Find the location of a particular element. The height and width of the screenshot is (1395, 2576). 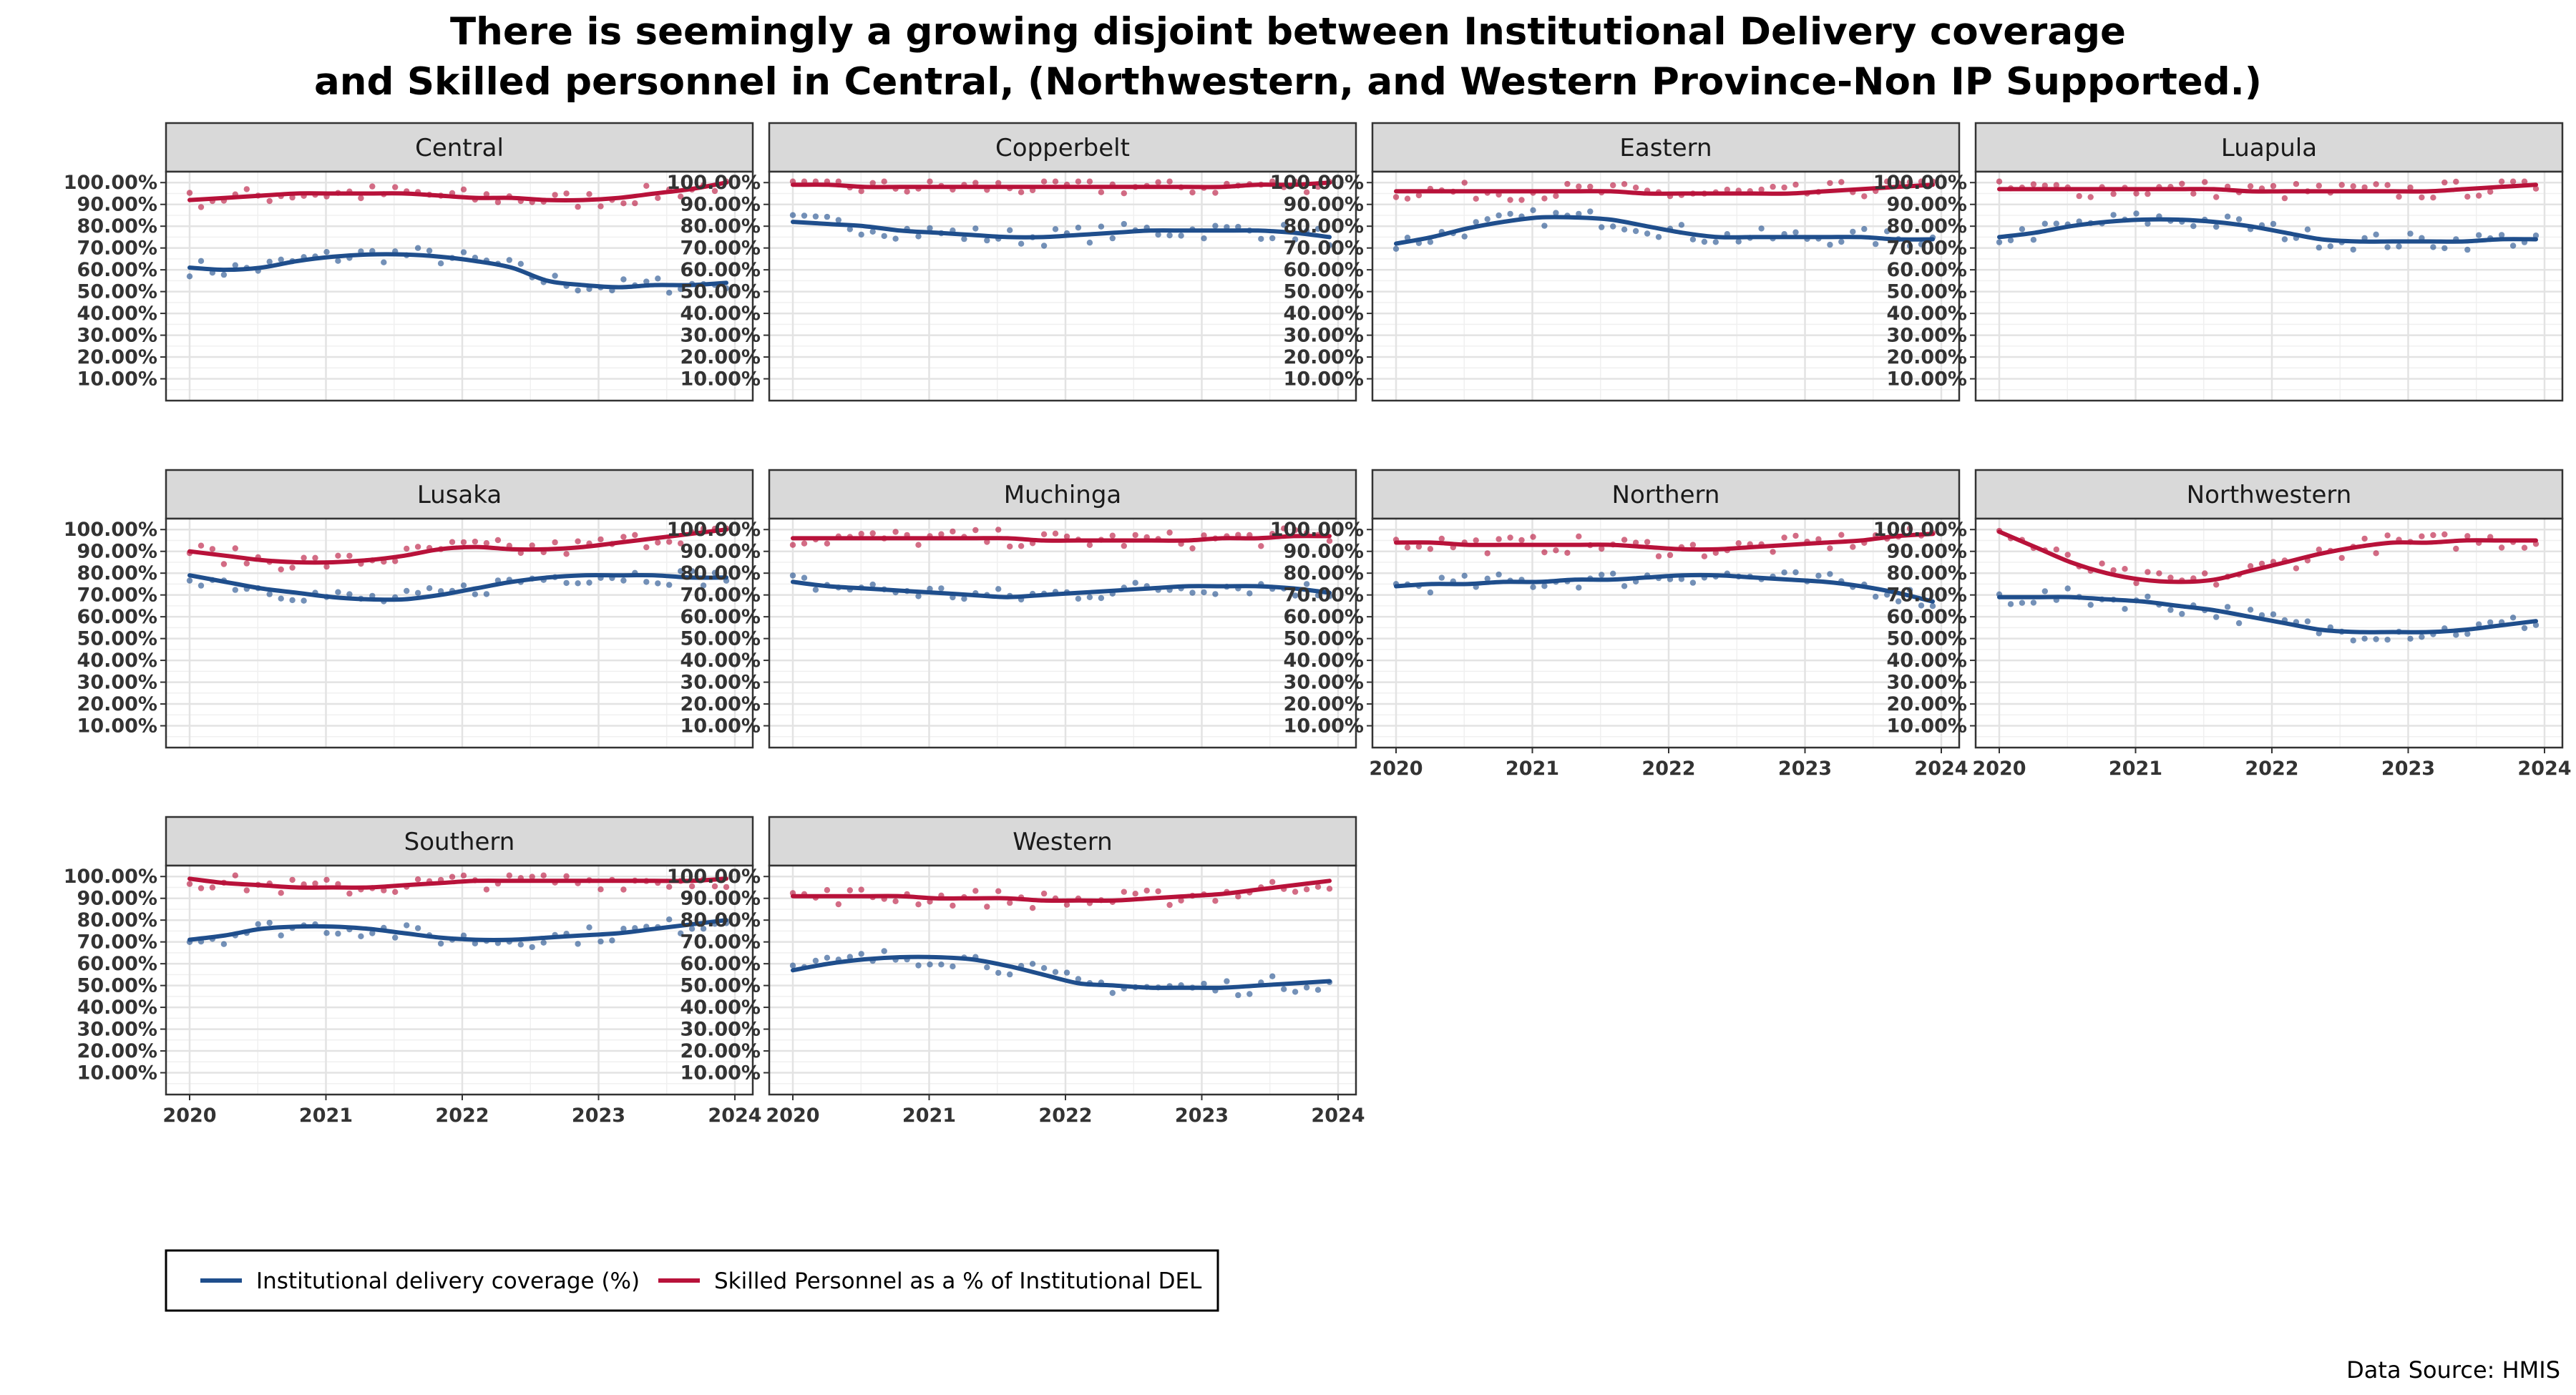

panel-title: Eastern is located at coordinates (1665, 148).